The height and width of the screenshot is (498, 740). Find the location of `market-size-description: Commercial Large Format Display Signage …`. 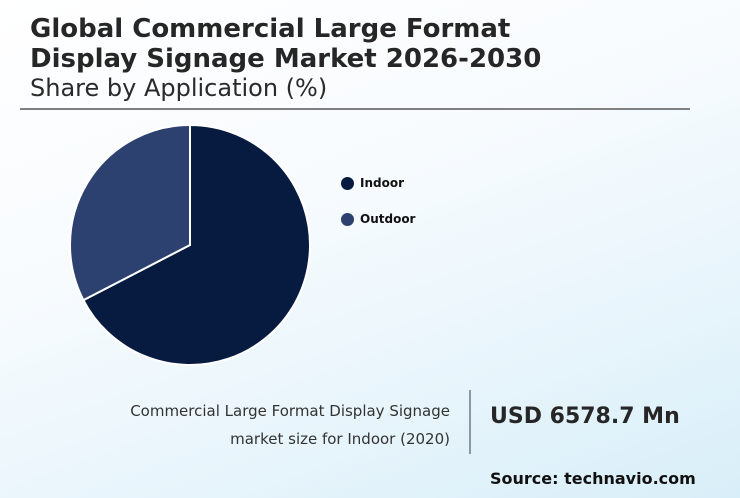

market-size-description: Commercial Large Format Display Signage … is located at coordinates (290, 425).